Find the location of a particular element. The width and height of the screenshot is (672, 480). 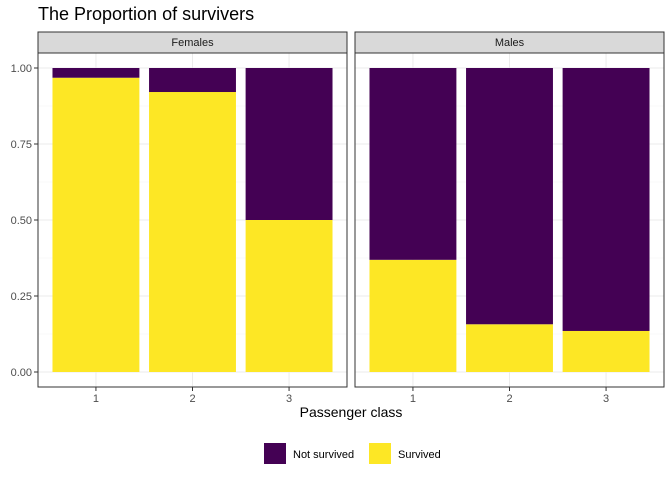

bar-males-class-1-survived is located at coordinates (413, 315).